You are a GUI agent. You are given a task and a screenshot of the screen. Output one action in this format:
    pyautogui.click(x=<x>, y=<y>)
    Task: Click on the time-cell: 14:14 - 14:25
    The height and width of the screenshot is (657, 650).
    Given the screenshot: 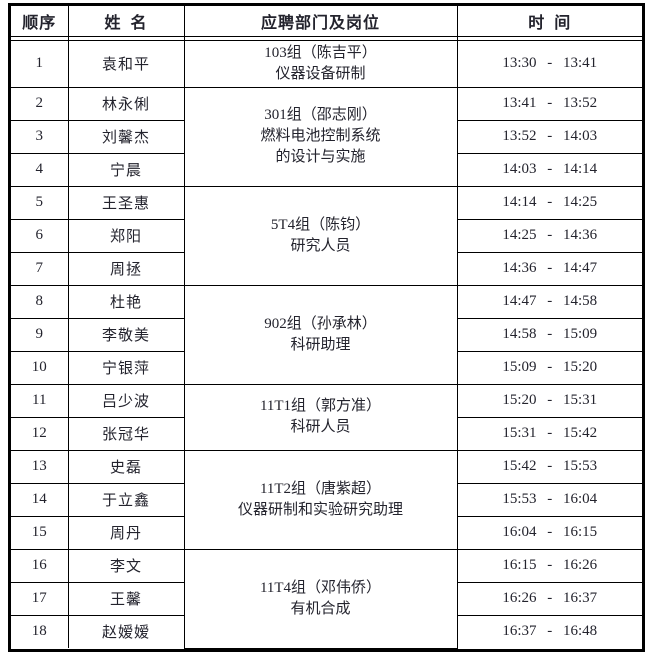 What is the action you would take?
    pyautogui.click(x=549, y=202)
    